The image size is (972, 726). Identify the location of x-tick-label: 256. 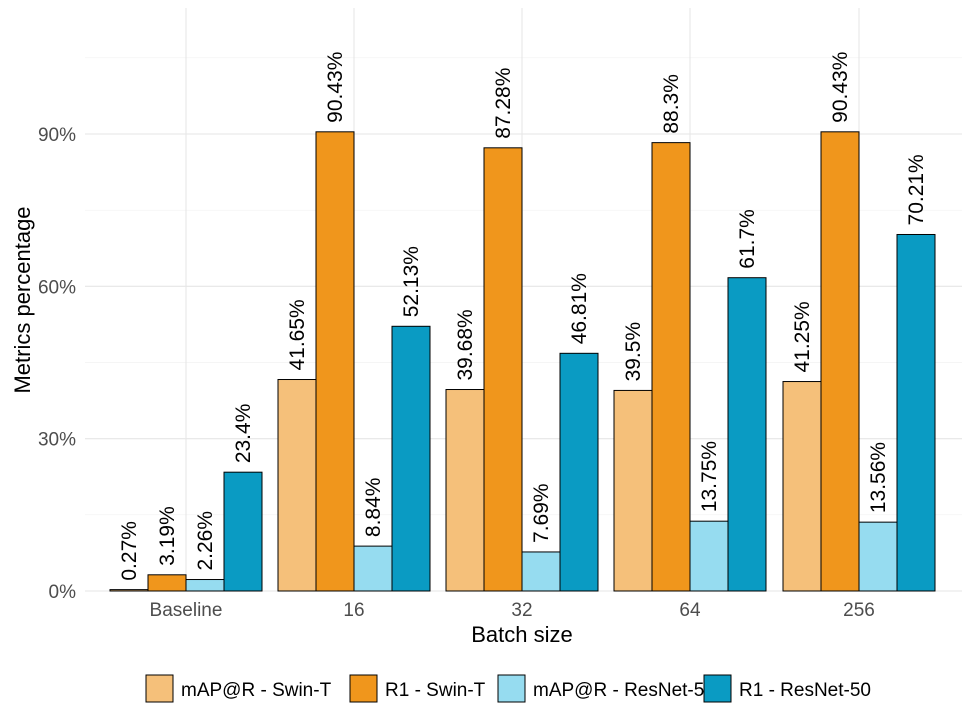
(859, 610).